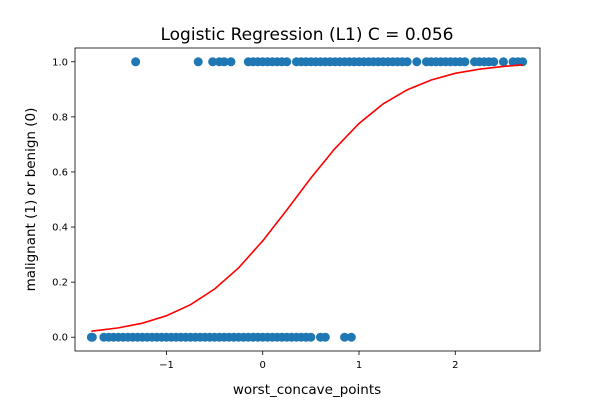  I want to click on x-tick-label: 2, so click(455, 365).